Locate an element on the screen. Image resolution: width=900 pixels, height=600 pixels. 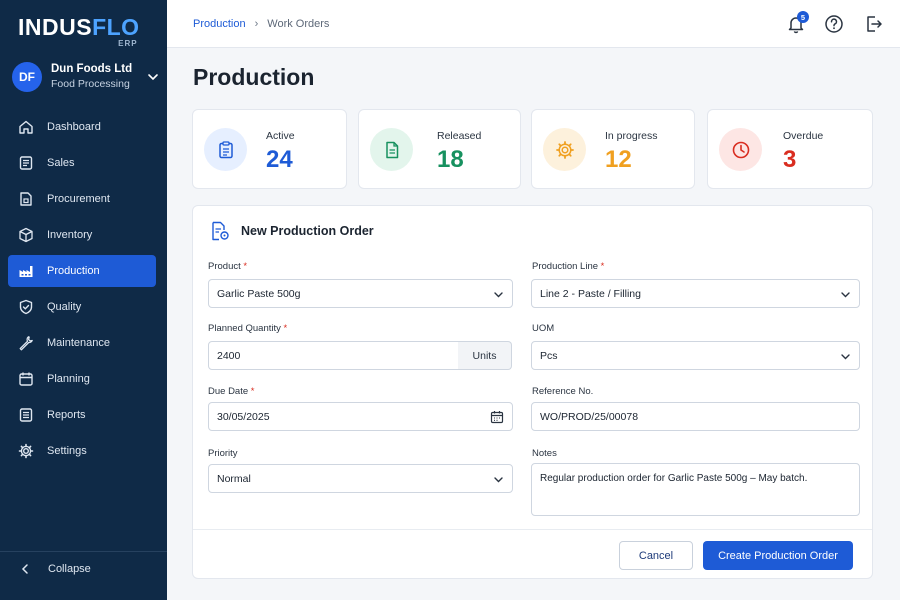
product-label-text: Product is located at coordinates (224, 266).